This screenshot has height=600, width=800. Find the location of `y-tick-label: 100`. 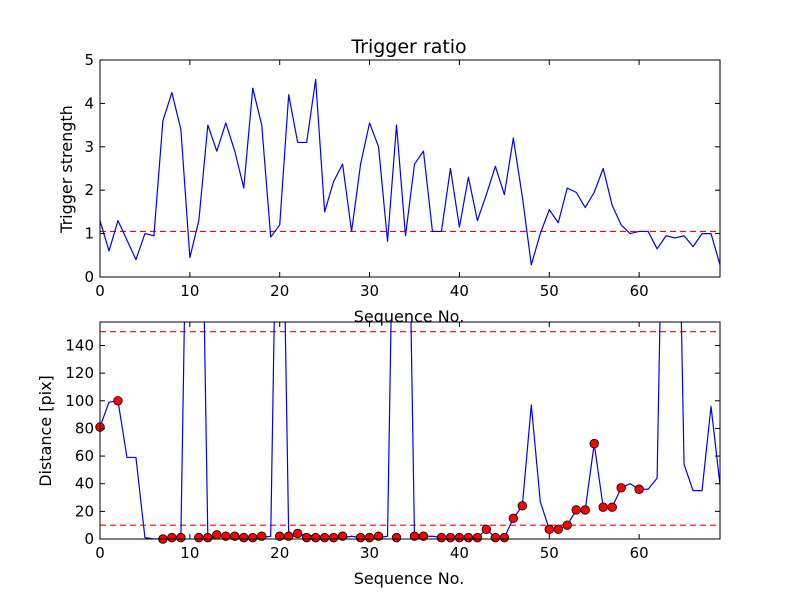

y-tick-label: 100 is located at coordinates (79, 401).